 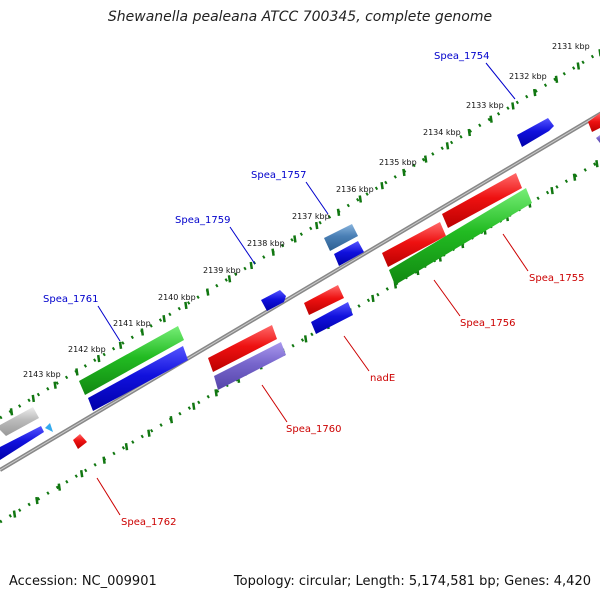 I want to click on tick-label: 2136 kbp, so click(x=355, y=189).